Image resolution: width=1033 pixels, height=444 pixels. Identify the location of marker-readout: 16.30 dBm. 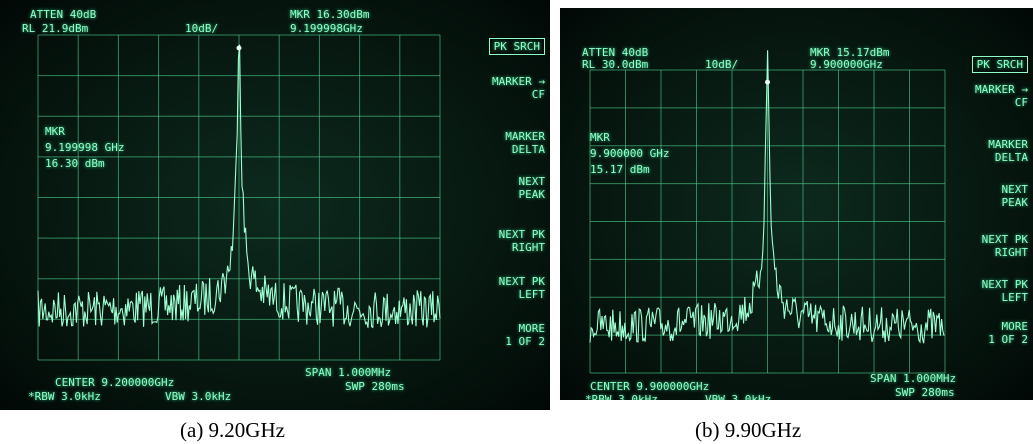
(75, 163).